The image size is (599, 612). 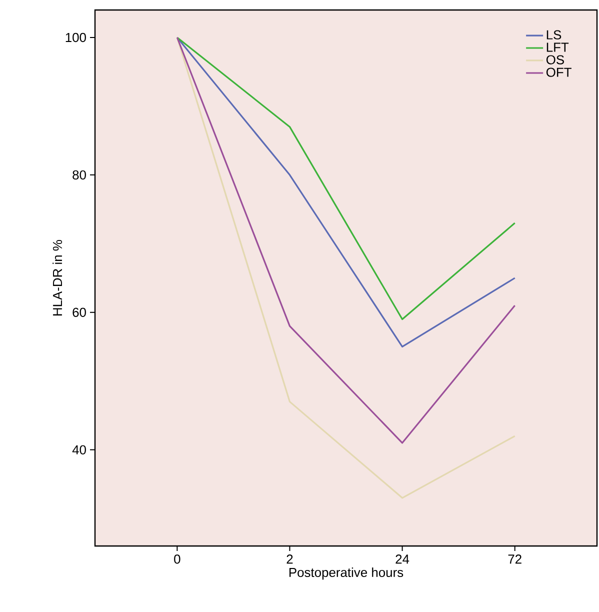 I want to click on y-tick-label: 80, so click(x=79, y=175).